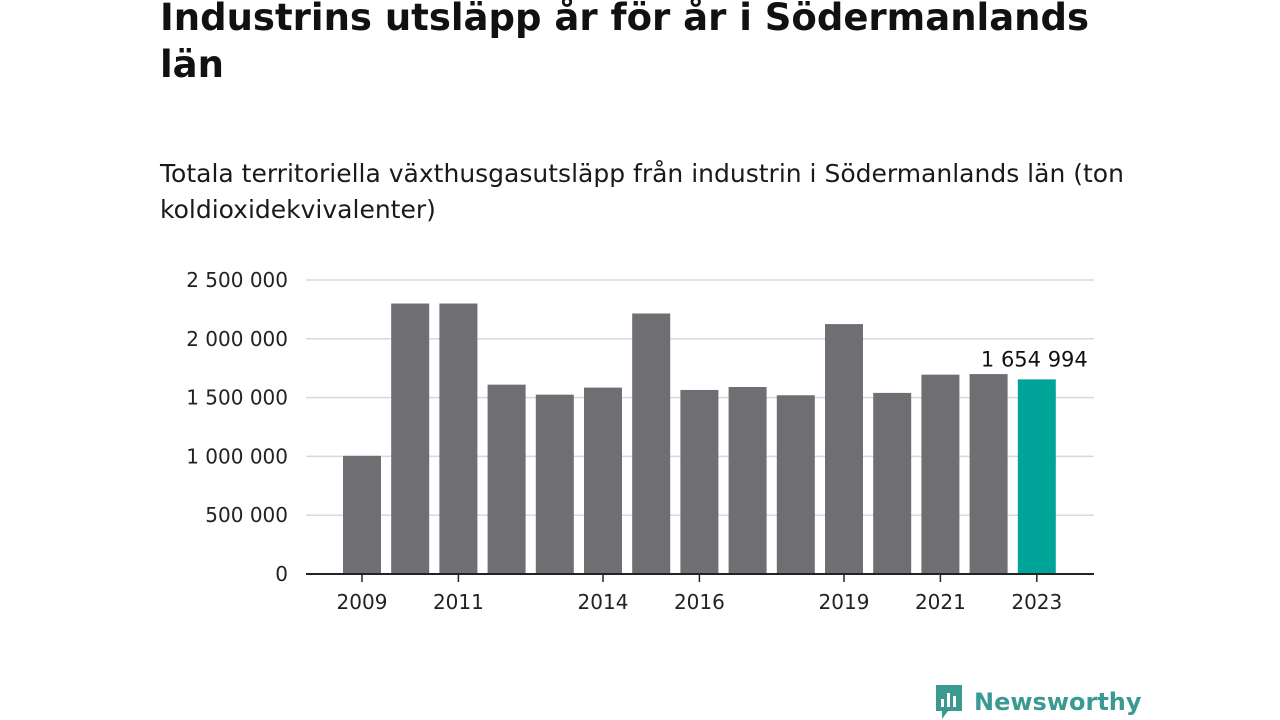 This screenshot has width=1280, height=720. What do you see at coordinates (747, 480) in the screenshot?
I see `bar-2017` at bounding box center [747, 480].